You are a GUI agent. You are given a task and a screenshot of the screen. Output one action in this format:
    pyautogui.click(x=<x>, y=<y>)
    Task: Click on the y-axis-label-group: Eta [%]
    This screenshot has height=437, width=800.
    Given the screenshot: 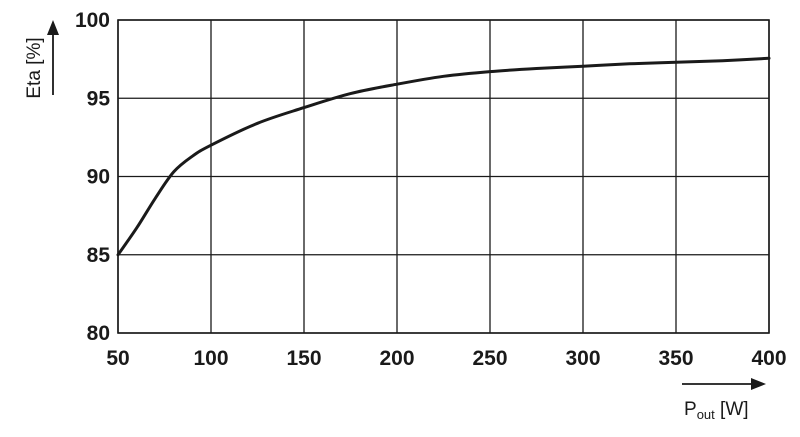 What is the action you would take?
    pyautogui.click(x=41, y=59)
    